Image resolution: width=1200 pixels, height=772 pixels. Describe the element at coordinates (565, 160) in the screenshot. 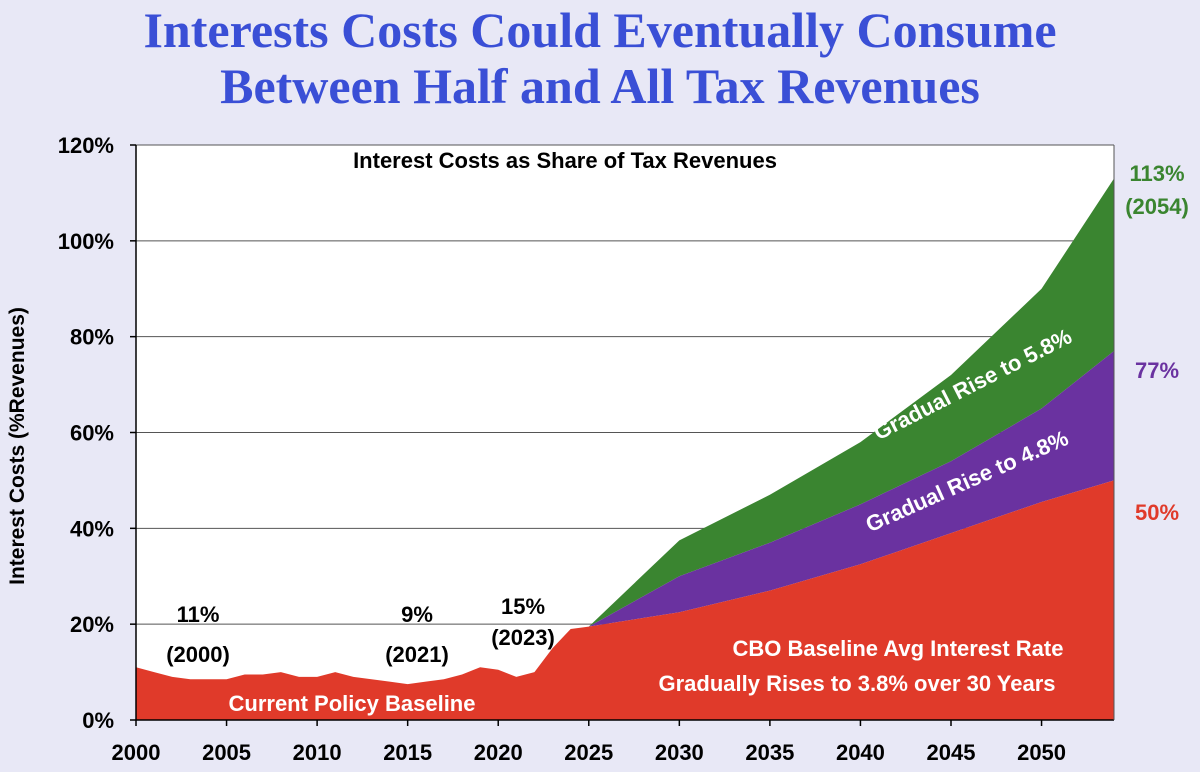

I see `plot-inner-title: Interest Costs as Share of Tax Revenues` at that location.